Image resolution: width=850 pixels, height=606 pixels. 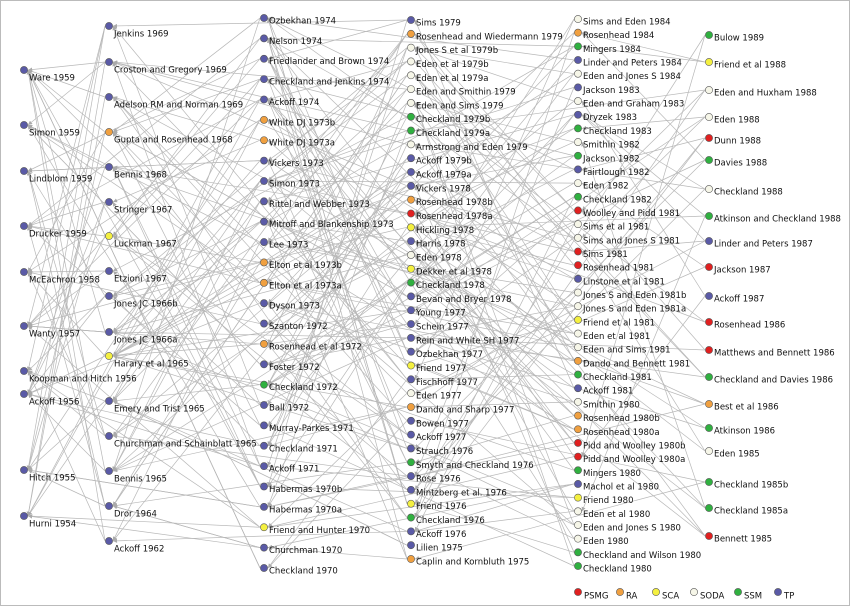 What do you see at coordinates (619, 323) in the screenshot?
I see `node-label: Friend et al 1981` at bounding box center [619, 323].